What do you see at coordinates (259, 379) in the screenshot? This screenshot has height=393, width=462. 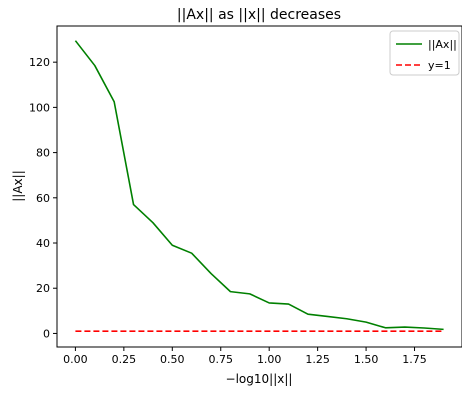 I see `x-axis-label: −log10||x||` at bounding box center [259, 379].